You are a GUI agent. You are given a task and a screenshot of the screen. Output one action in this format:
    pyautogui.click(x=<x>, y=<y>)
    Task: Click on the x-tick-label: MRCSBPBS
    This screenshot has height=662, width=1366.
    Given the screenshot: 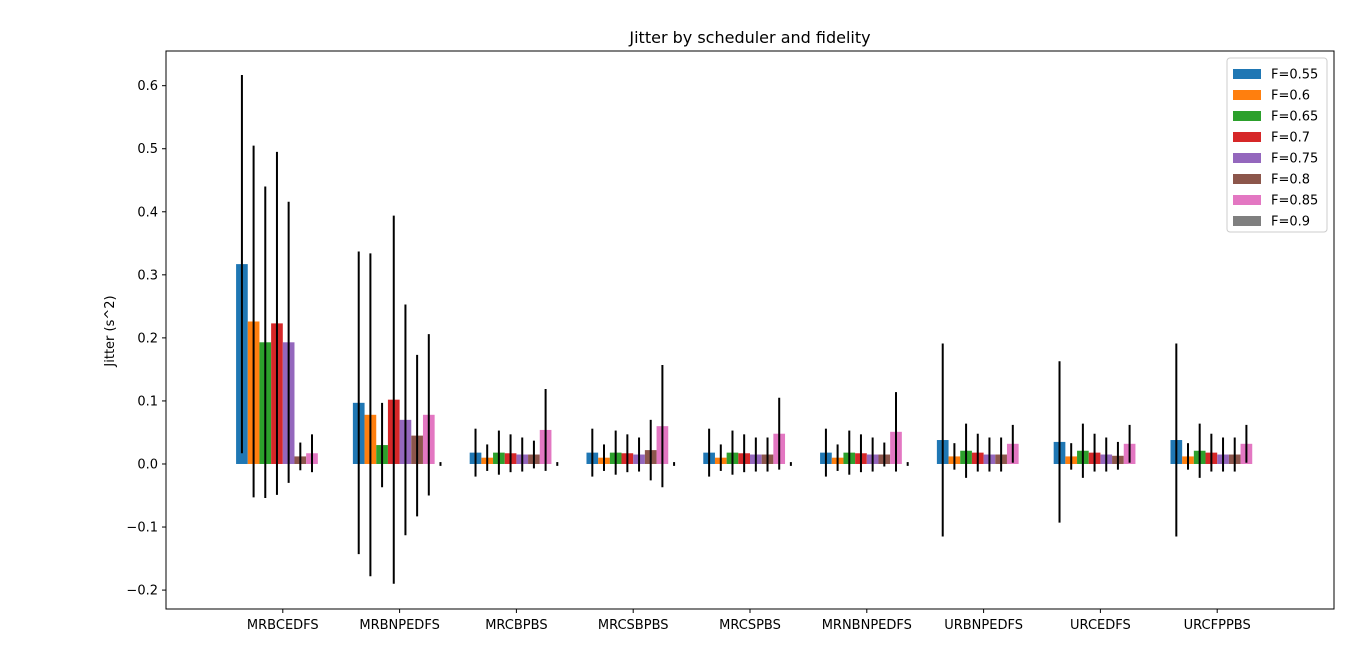 What is the action you would take?
    pyautogui.click(x=633, y=625)
    